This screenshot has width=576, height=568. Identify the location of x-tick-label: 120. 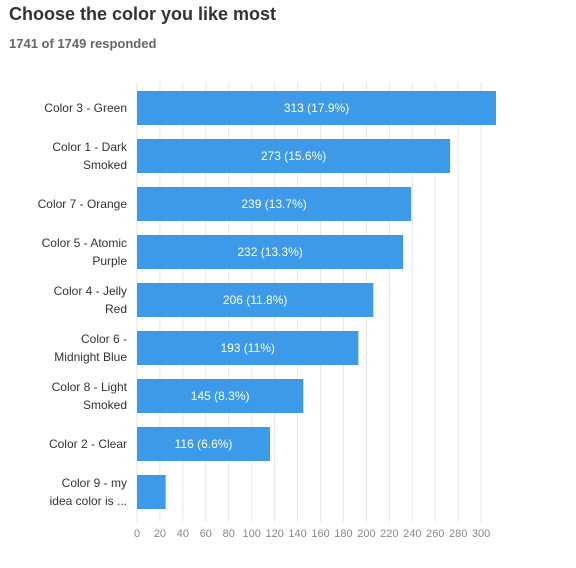
(274, 534).